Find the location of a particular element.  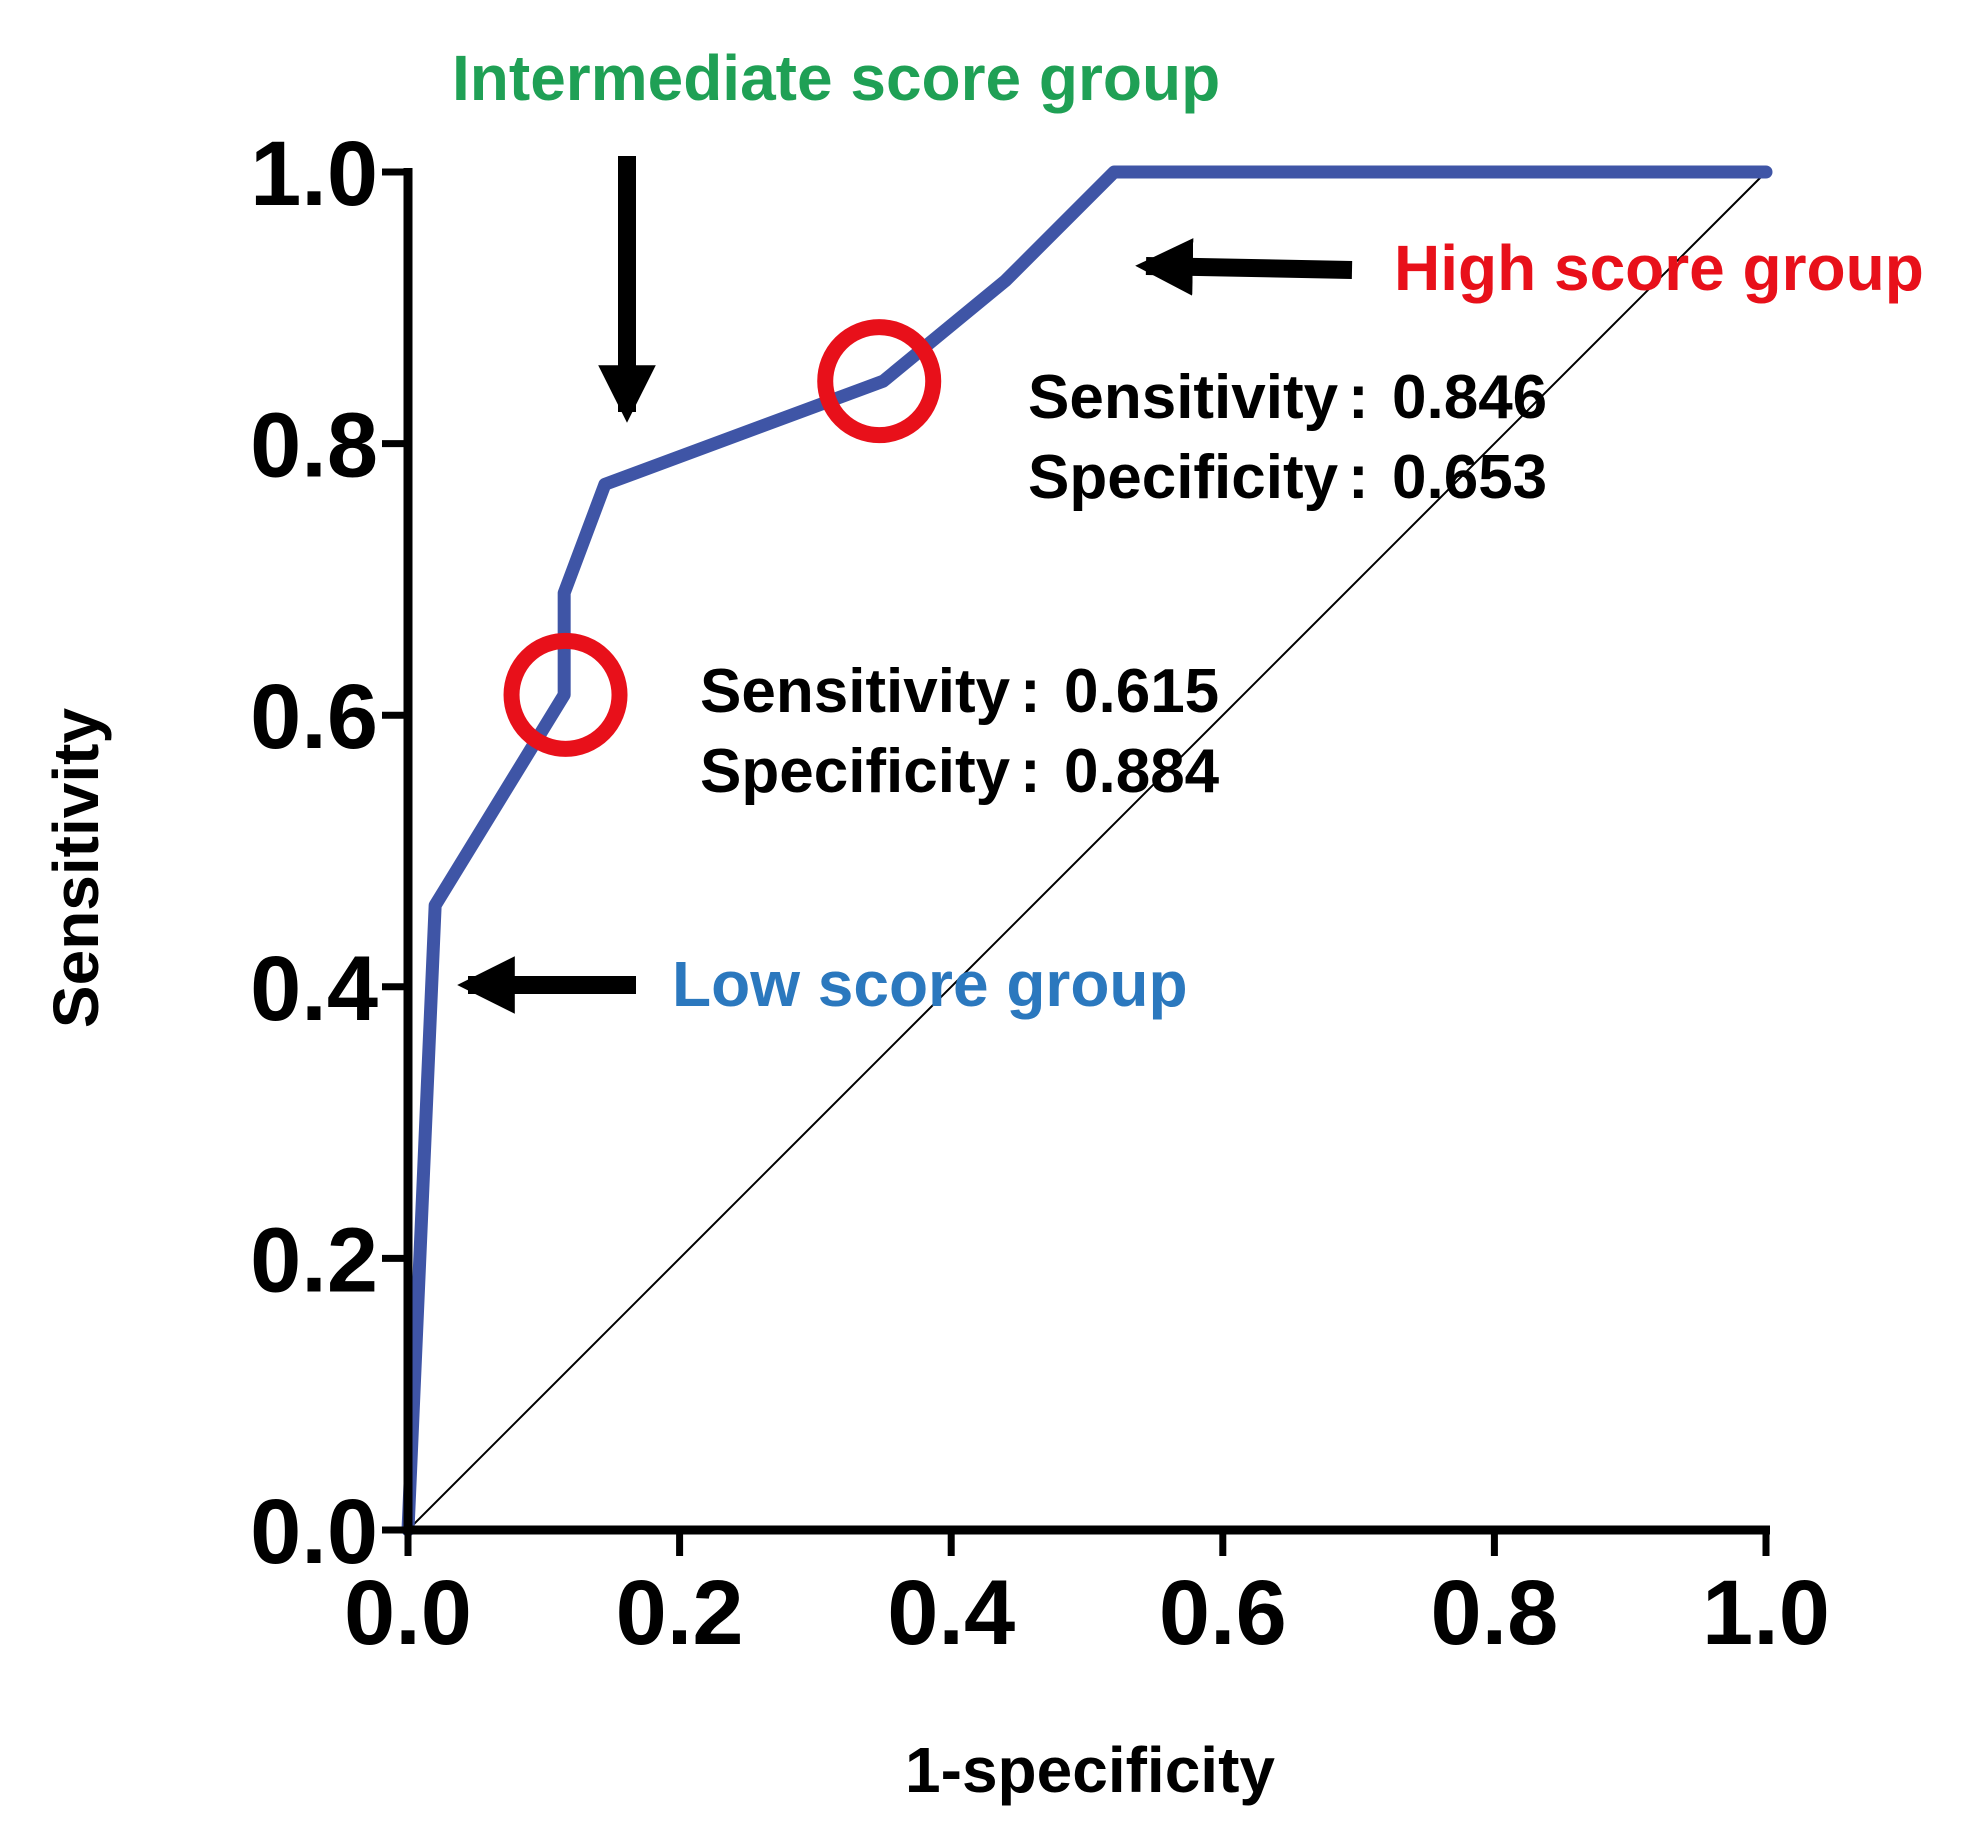

specificity-value: 0.653 is located at coordinates (1469, 477).